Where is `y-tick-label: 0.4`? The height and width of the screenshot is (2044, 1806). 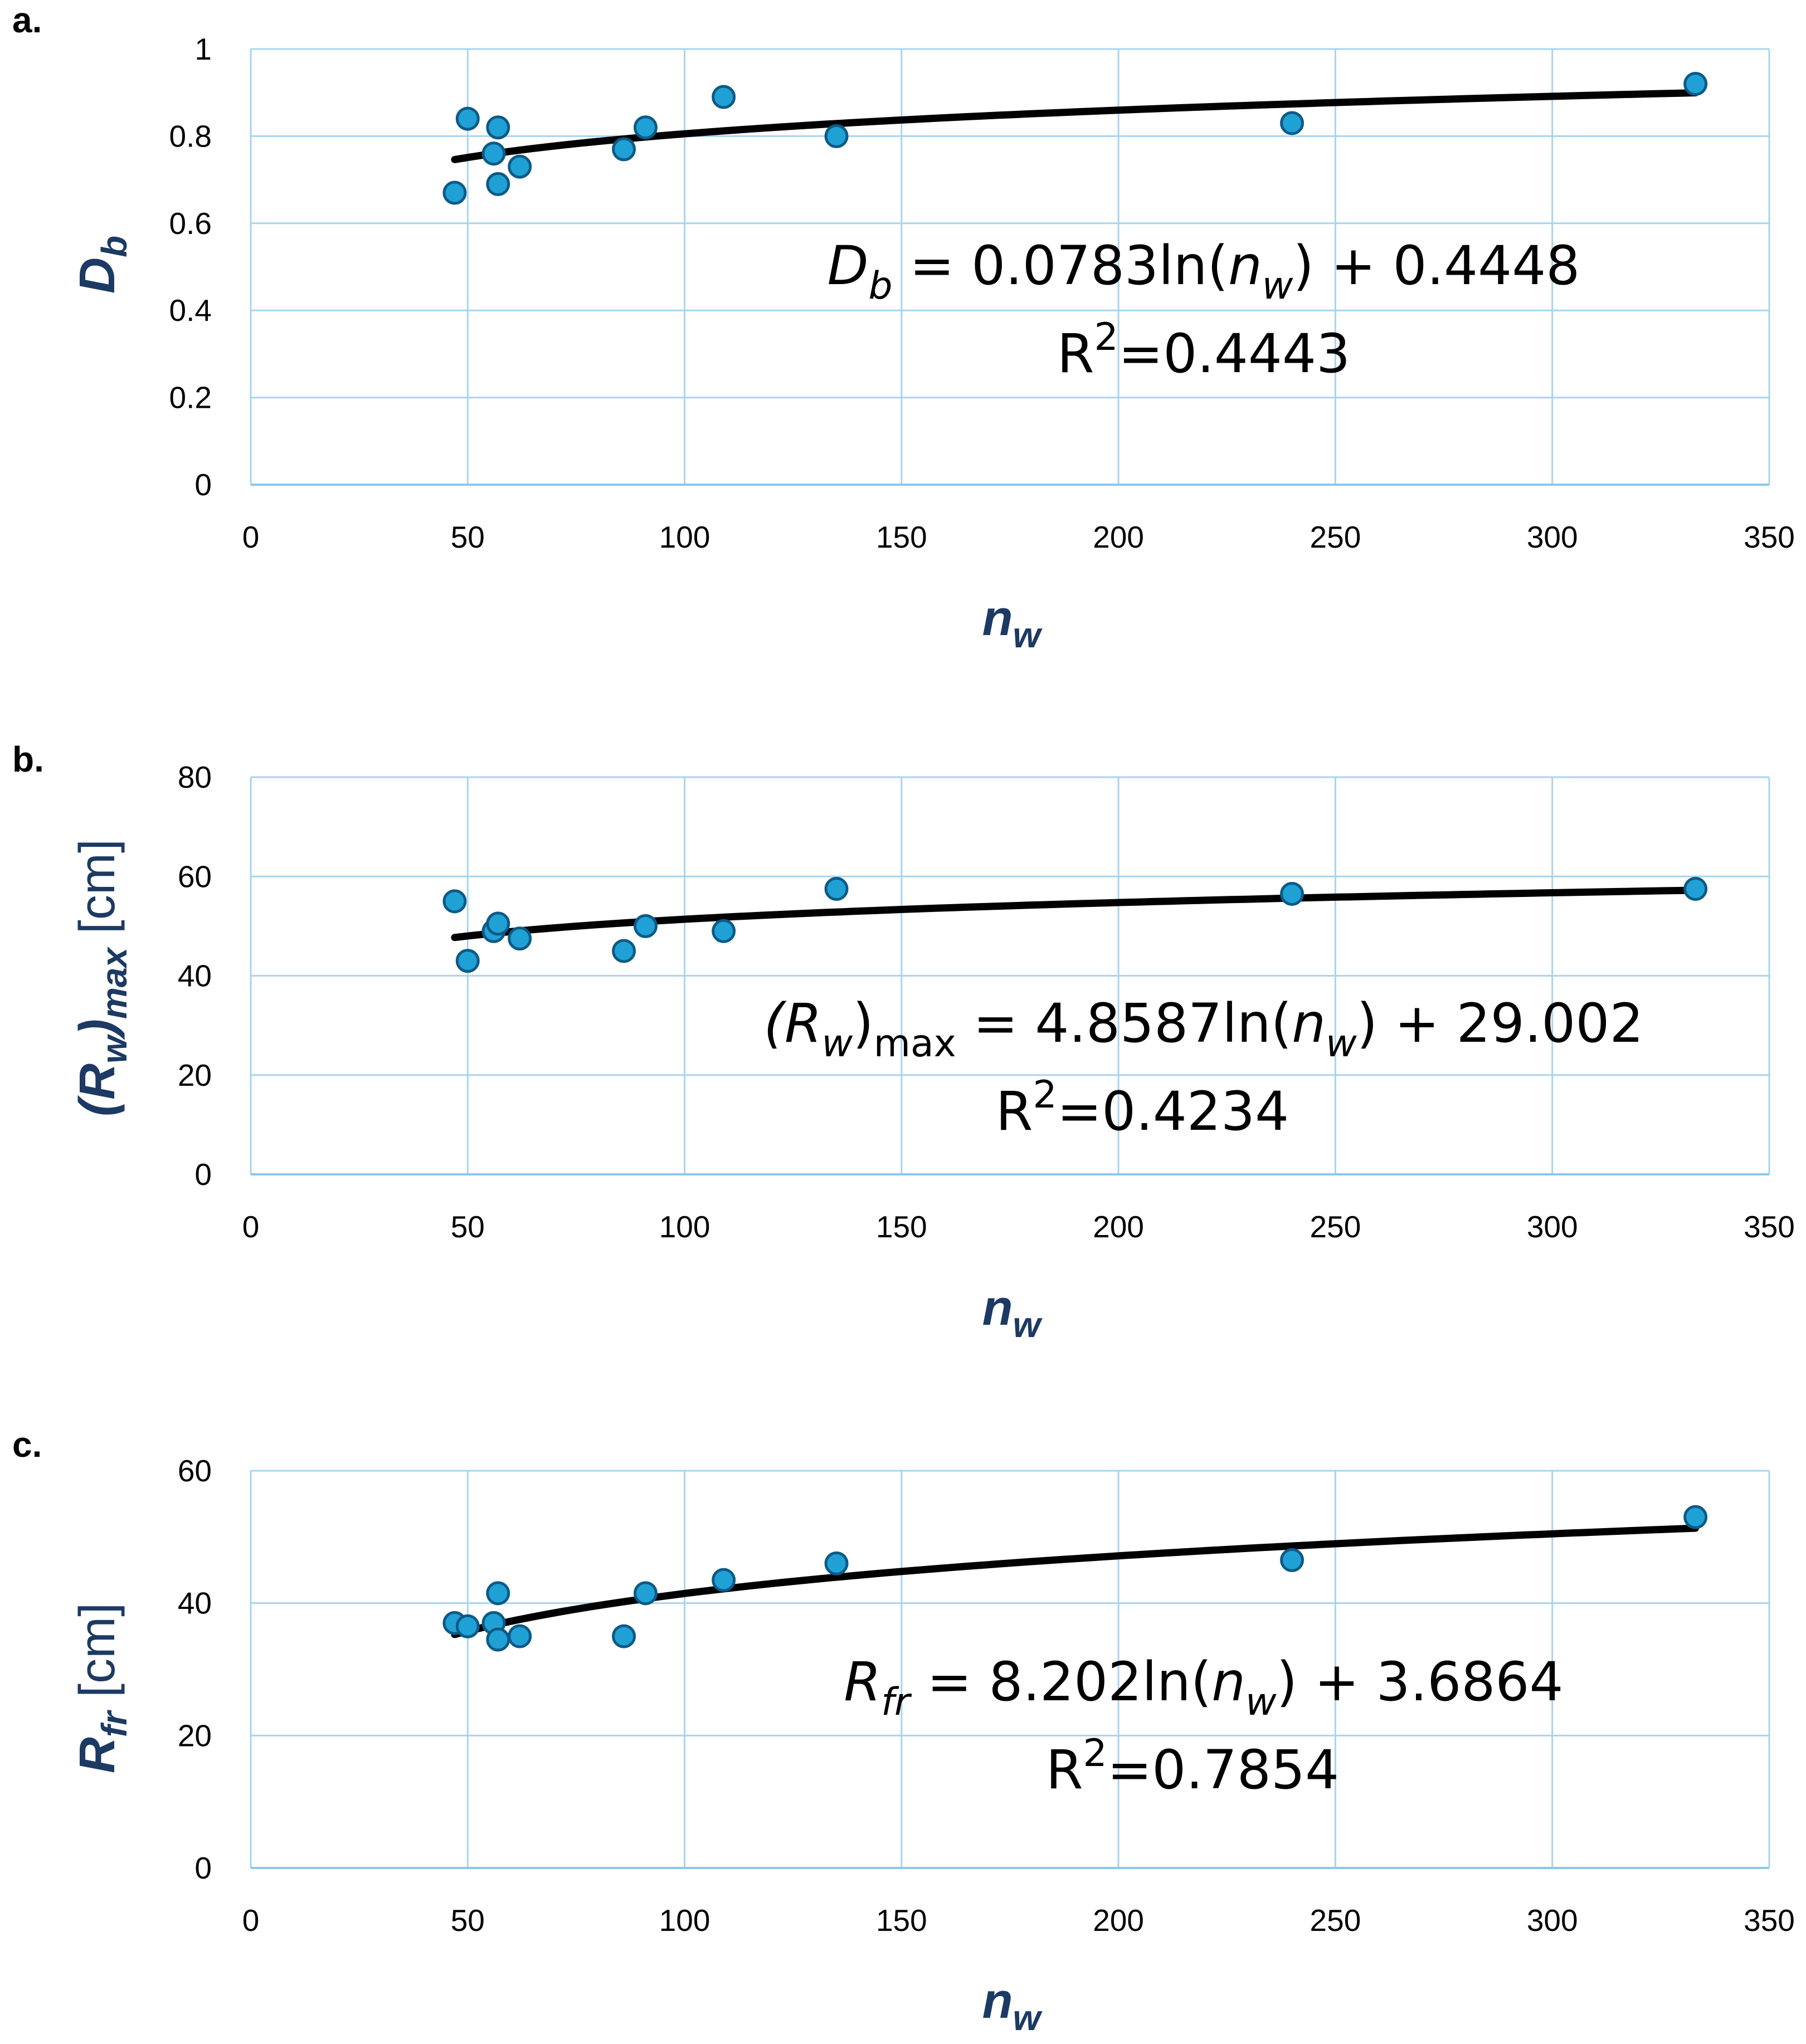 y-tick-label: 0.4 is located at coordinates (190, 311).